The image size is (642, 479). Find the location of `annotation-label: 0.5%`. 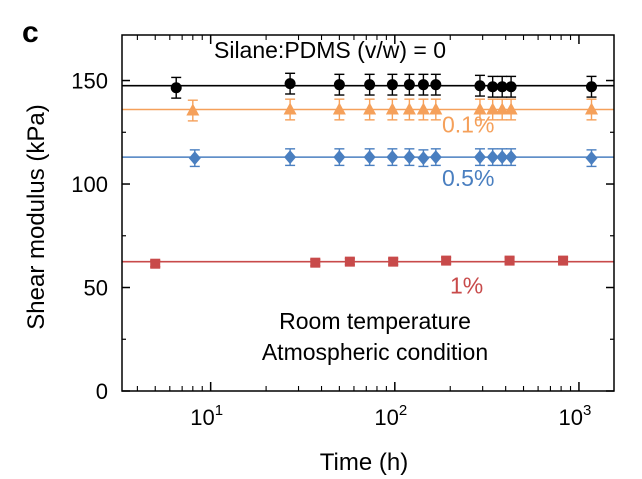

annotation-label: 0.5% is located at coordinates (468, 178).